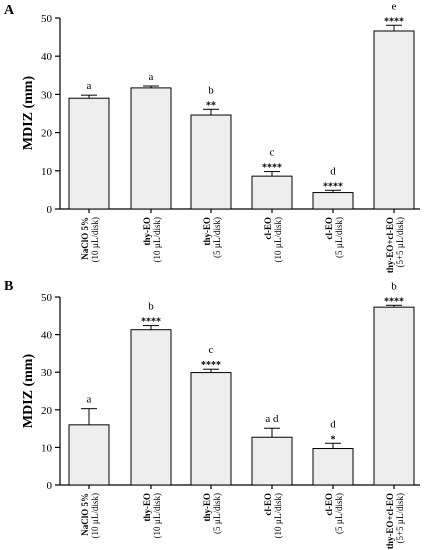 This screenshot has width=428, height=550. Describe the element at coordinates (272, 419) in the screenshot. I see `group-letter: a d` at that location.